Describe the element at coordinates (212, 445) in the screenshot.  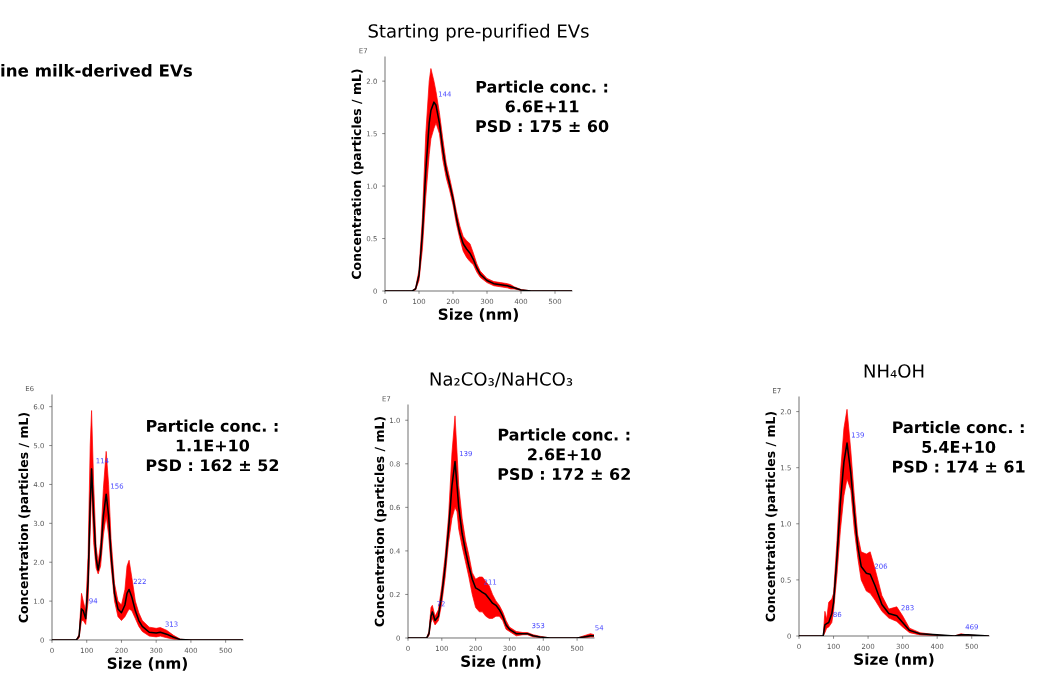
I see `annotation: Particle conc. : 1.1E+10 PSD : 162 ± 52` at that location.